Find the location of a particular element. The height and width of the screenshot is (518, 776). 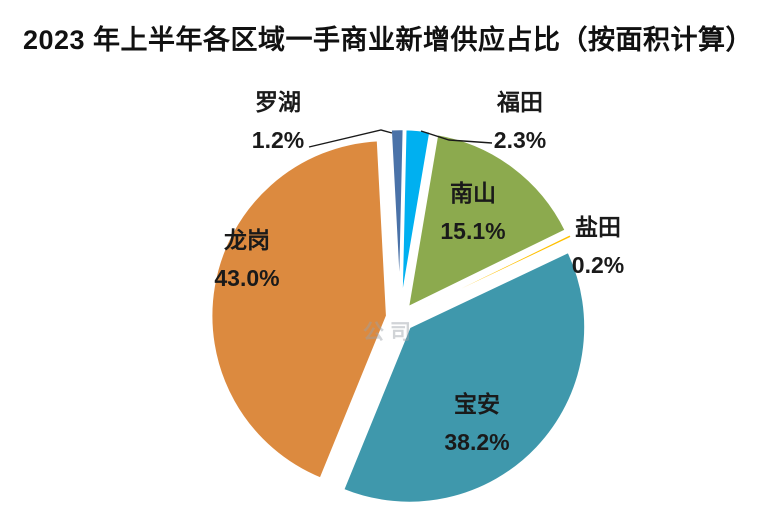

slice-label-nanshan: 南山 15.1% is located at coordinates (472, 212).